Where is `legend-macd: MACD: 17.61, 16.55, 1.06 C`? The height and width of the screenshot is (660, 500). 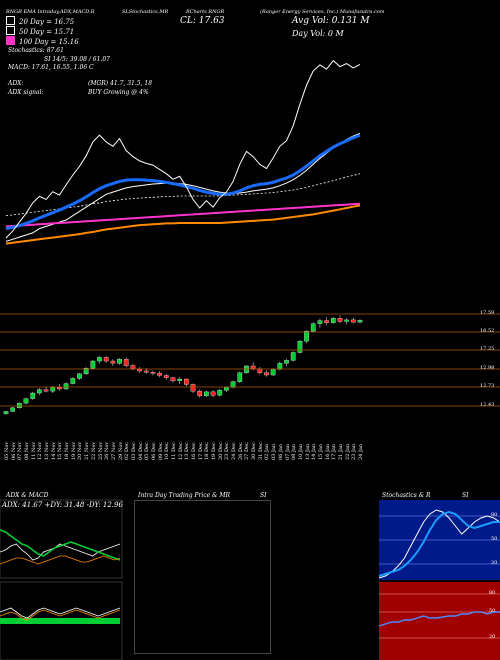
legend-macd: MACD: 17.61, 16.55, 1.06 C is located at coordinates (51, 67).